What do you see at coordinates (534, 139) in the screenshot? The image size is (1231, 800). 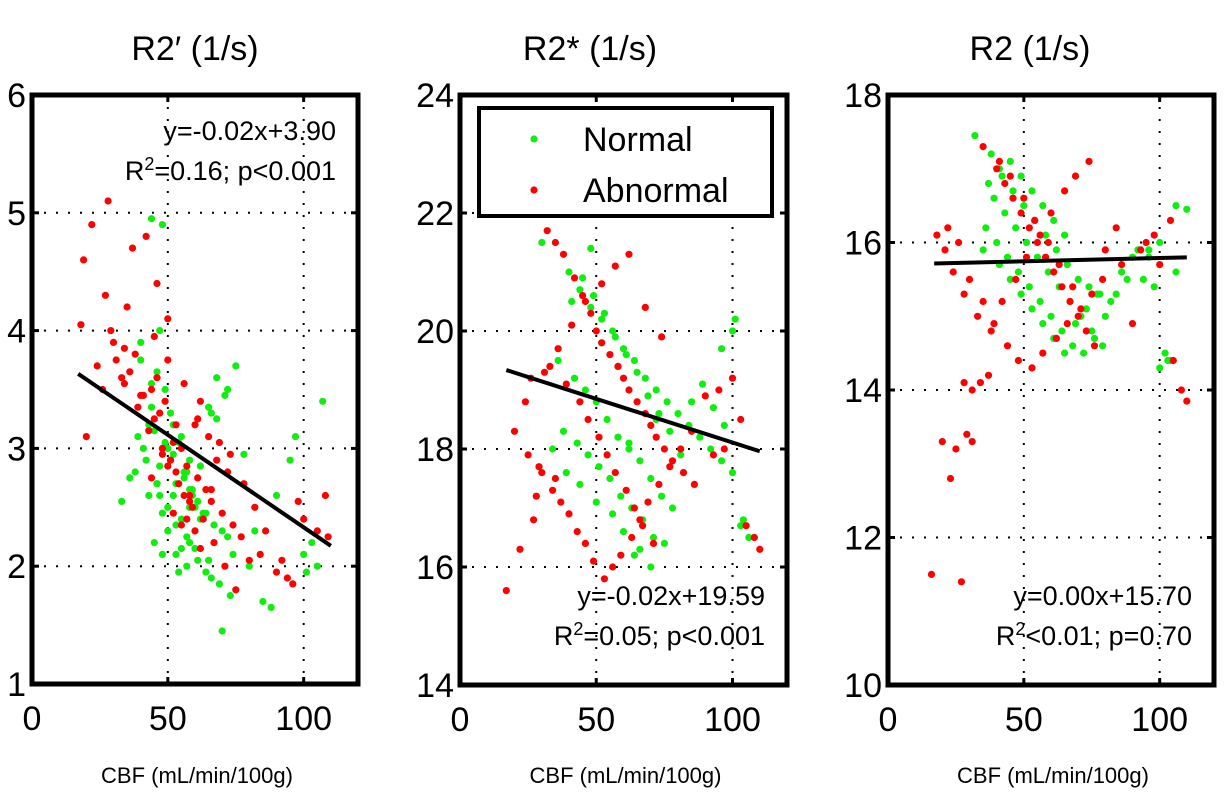 I see `legend-marker-normal` at bounding box center [534, 139].